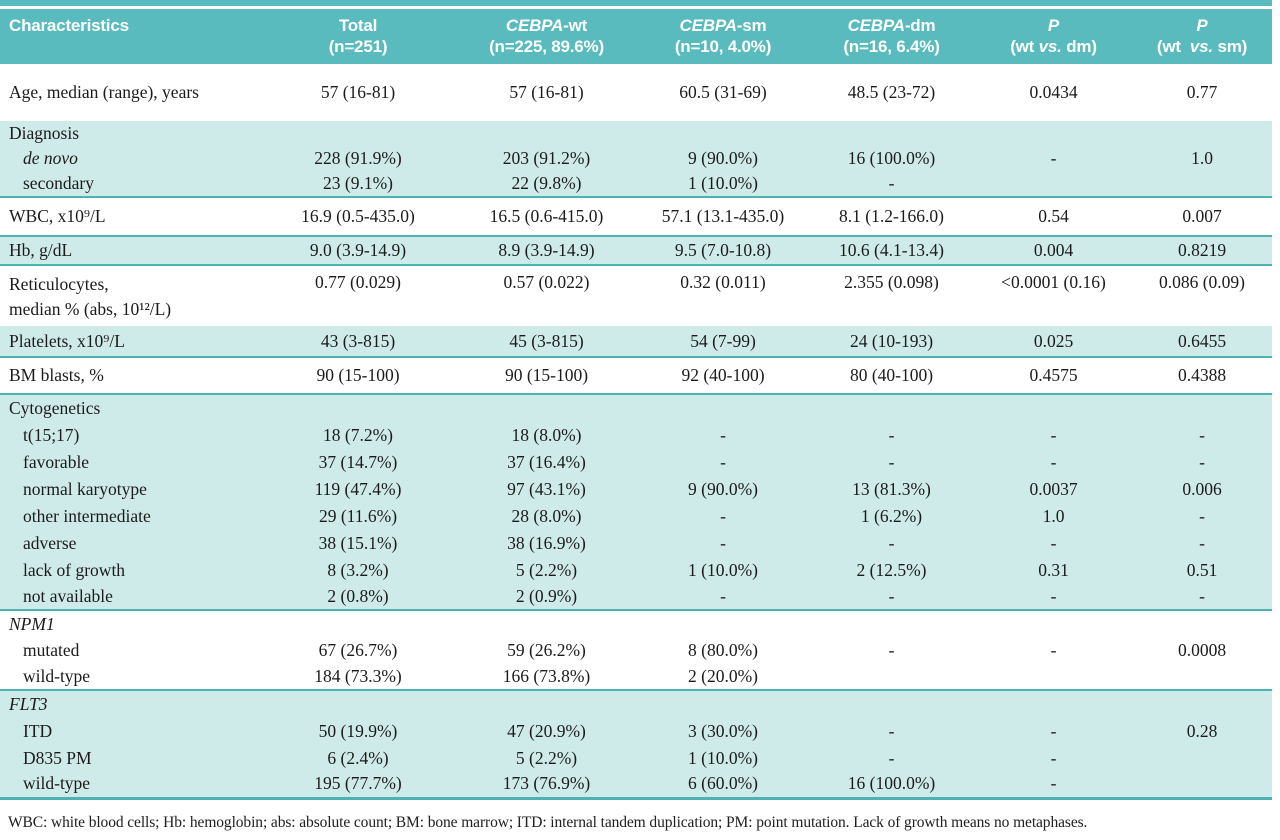 The width and height of the screenshot is (1280, 840). I want to click on column-header-line: (n=16, 6.4%), so click(891, 46).